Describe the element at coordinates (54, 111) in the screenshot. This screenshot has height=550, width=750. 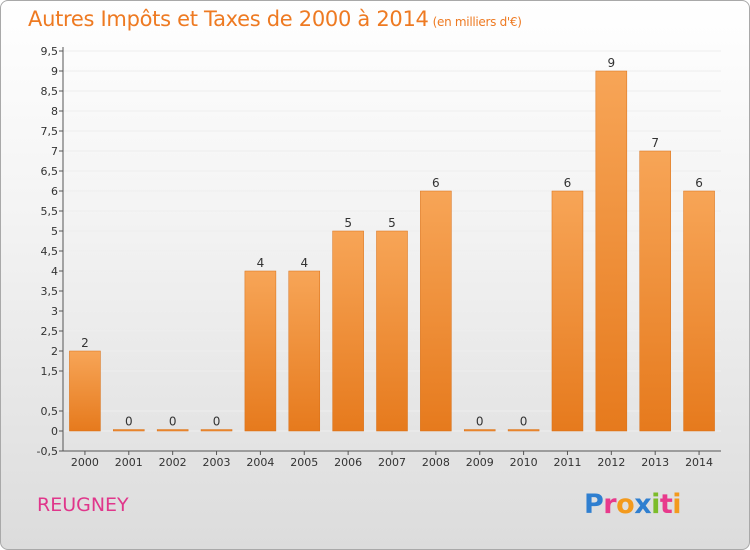
I see `y-tick-label: 8` at that location.